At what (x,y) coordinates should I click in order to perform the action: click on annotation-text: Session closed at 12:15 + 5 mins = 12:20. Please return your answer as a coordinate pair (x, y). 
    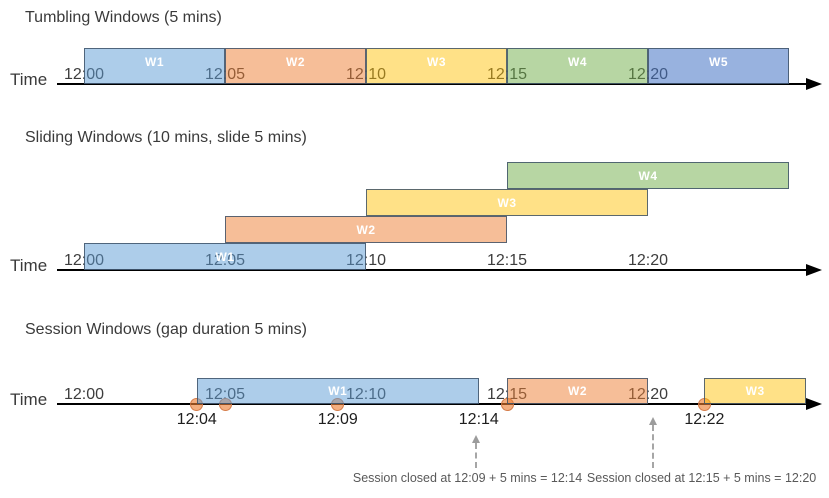
    Looking at the image, I should click on (701, 478).